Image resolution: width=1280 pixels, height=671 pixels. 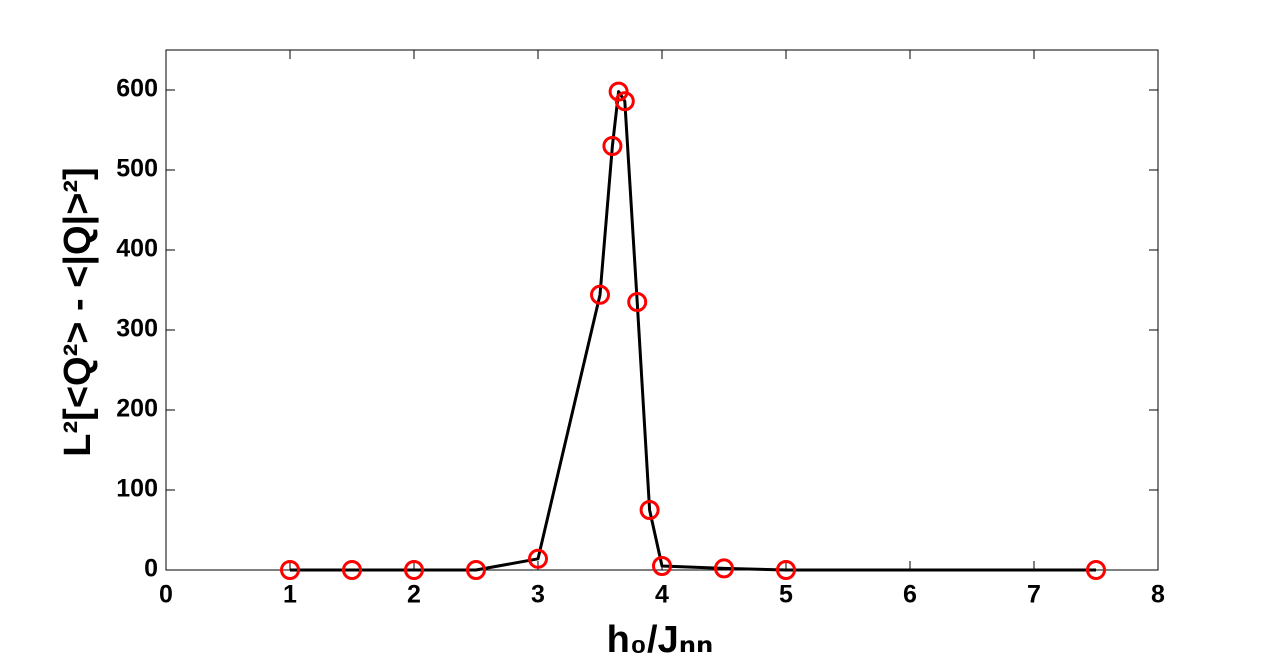 I want to click on x-tick-label: 5, so click(x=786, y=595).